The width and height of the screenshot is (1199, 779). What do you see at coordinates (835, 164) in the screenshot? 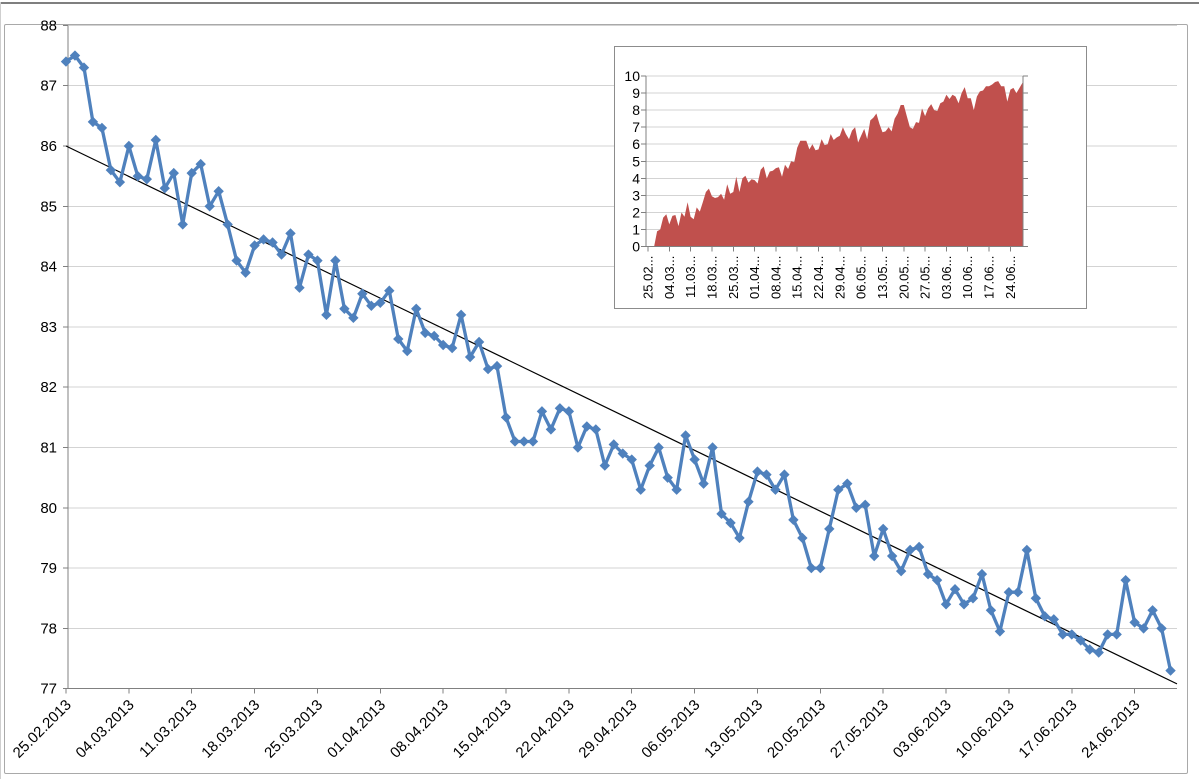
I see `inset-area-series` at bounding box center [835, 164].